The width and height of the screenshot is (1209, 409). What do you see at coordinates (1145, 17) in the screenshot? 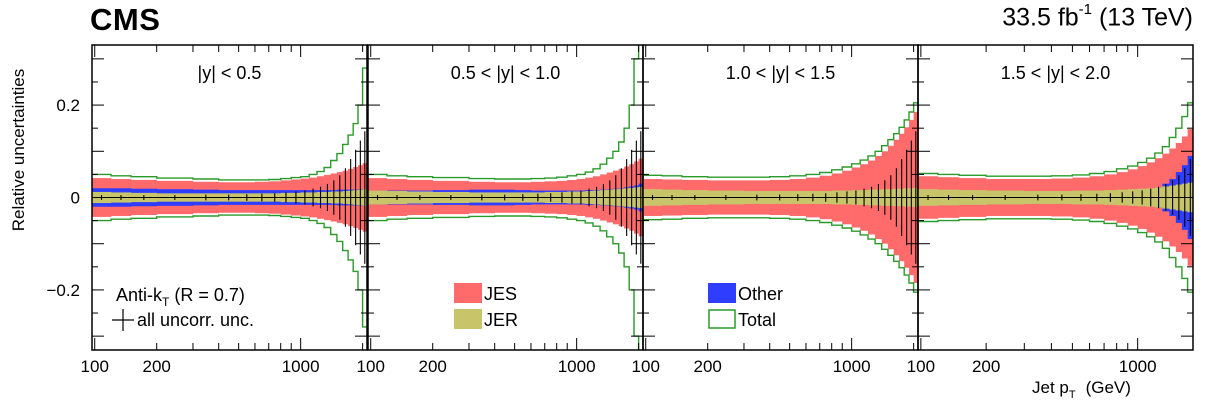
I see `energy-label: (13 TeV)` at bounding box center [1145, 17].